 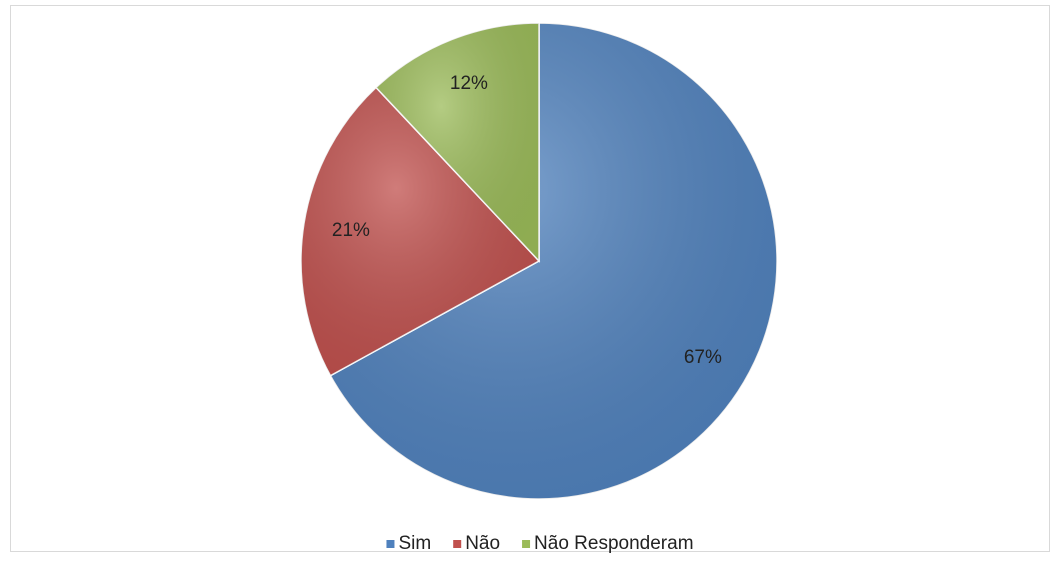 What do you see at coordinates (414, 543) in the screenshot?
I see `legend-label: Sim` at bounding box center [414, 543].